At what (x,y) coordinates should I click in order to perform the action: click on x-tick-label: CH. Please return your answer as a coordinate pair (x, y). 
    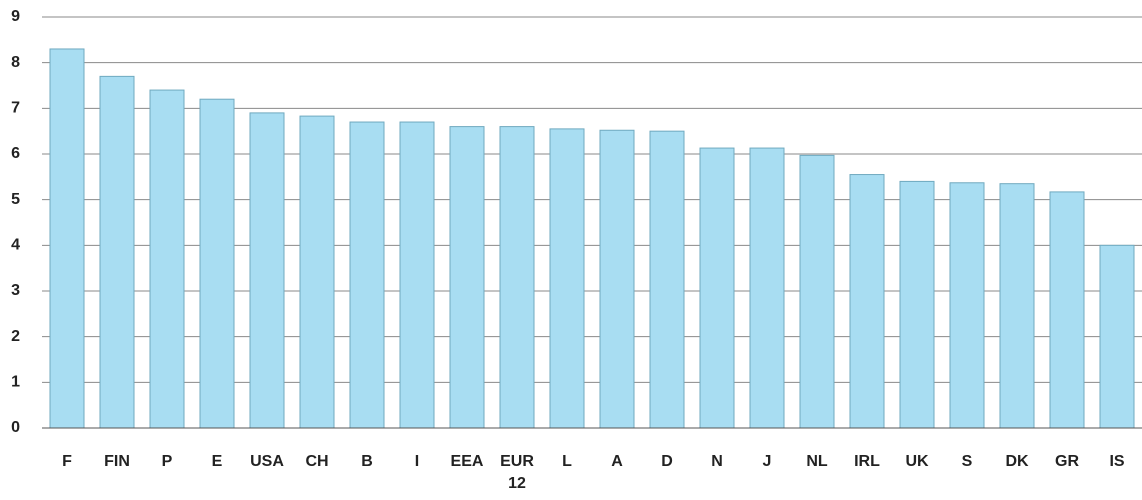
    Looking at the image, I should click on (317, 461).